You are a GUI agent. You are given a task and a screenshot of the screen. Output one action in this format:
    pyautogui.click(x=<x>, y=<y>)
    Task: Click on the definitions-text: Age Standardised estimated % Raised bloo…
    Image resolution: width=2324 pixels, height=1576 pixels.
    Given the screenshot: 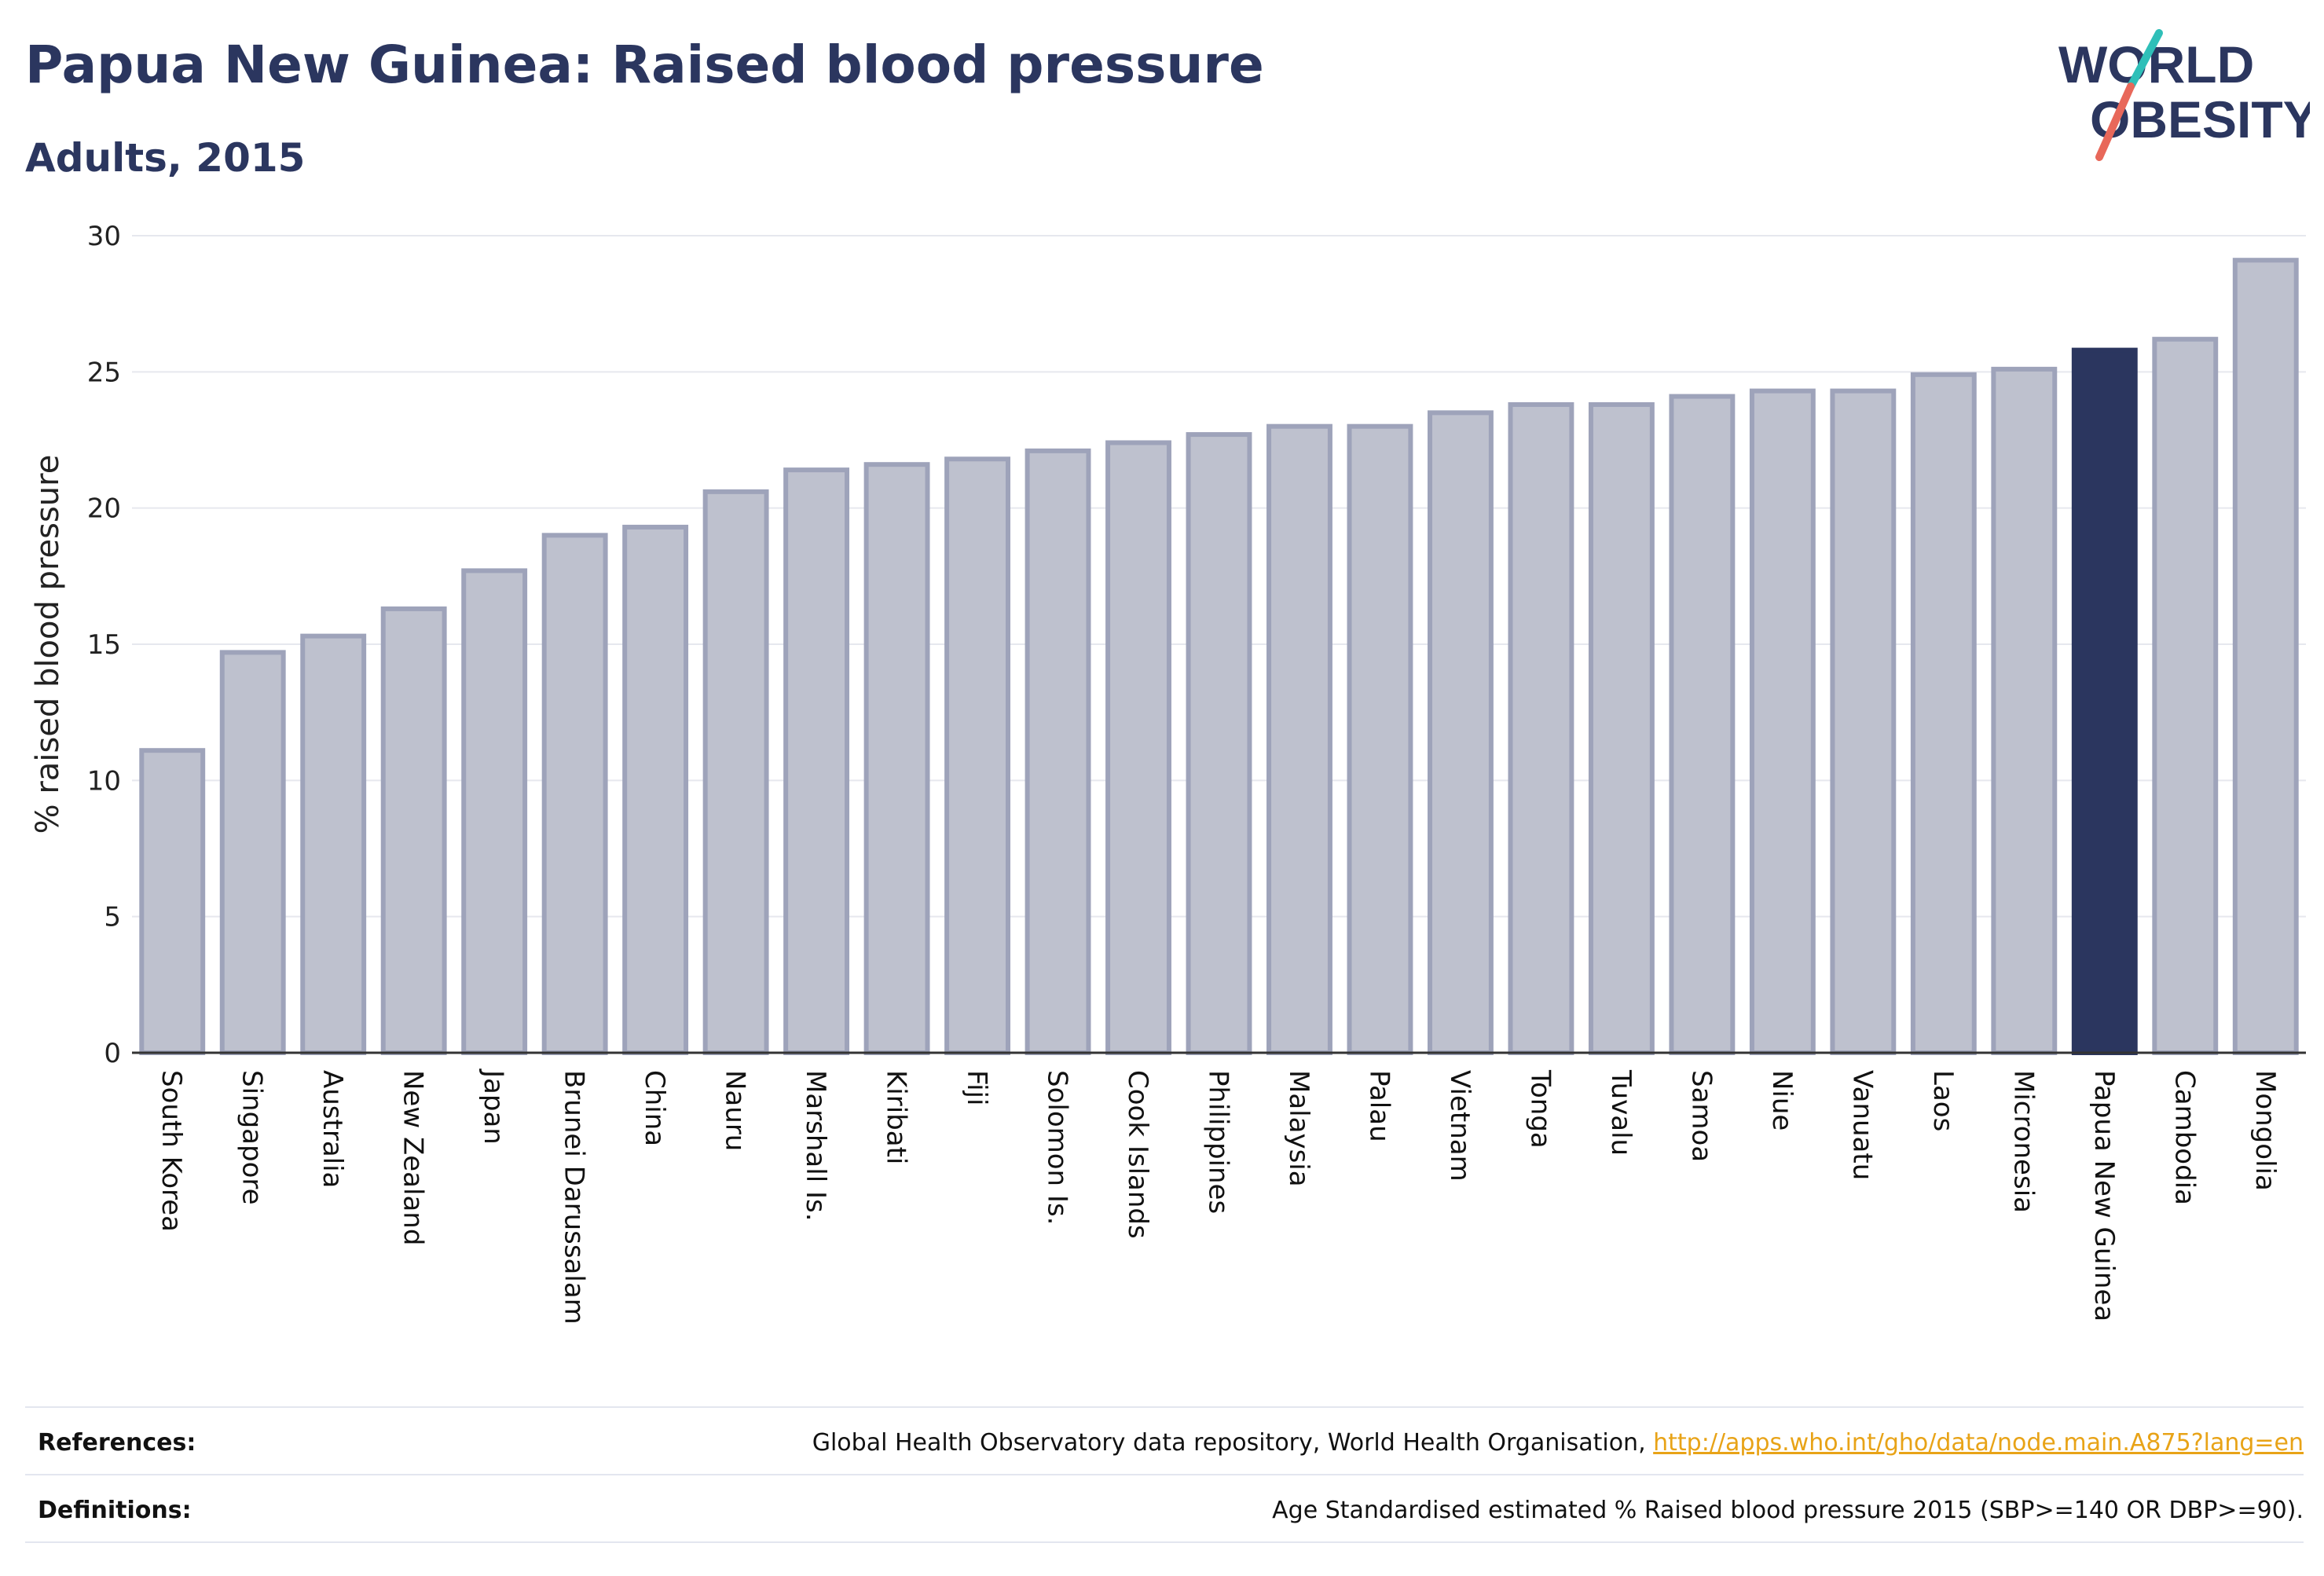 What is the action you would take?
    pyautogui.click(x=1788, y=1510)
    